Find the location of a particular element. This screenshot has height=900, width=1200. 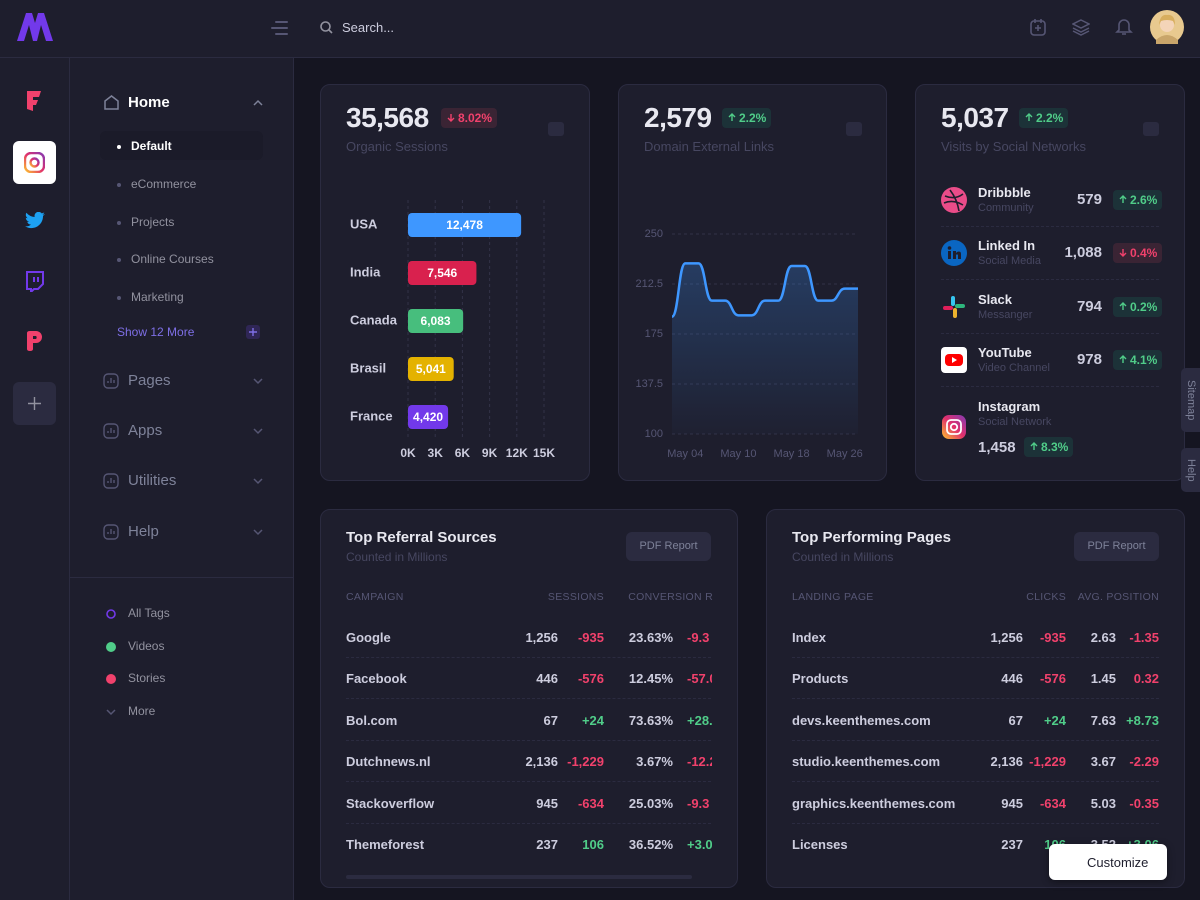

customize-button: Customize is located at coordinates (1108, 862).